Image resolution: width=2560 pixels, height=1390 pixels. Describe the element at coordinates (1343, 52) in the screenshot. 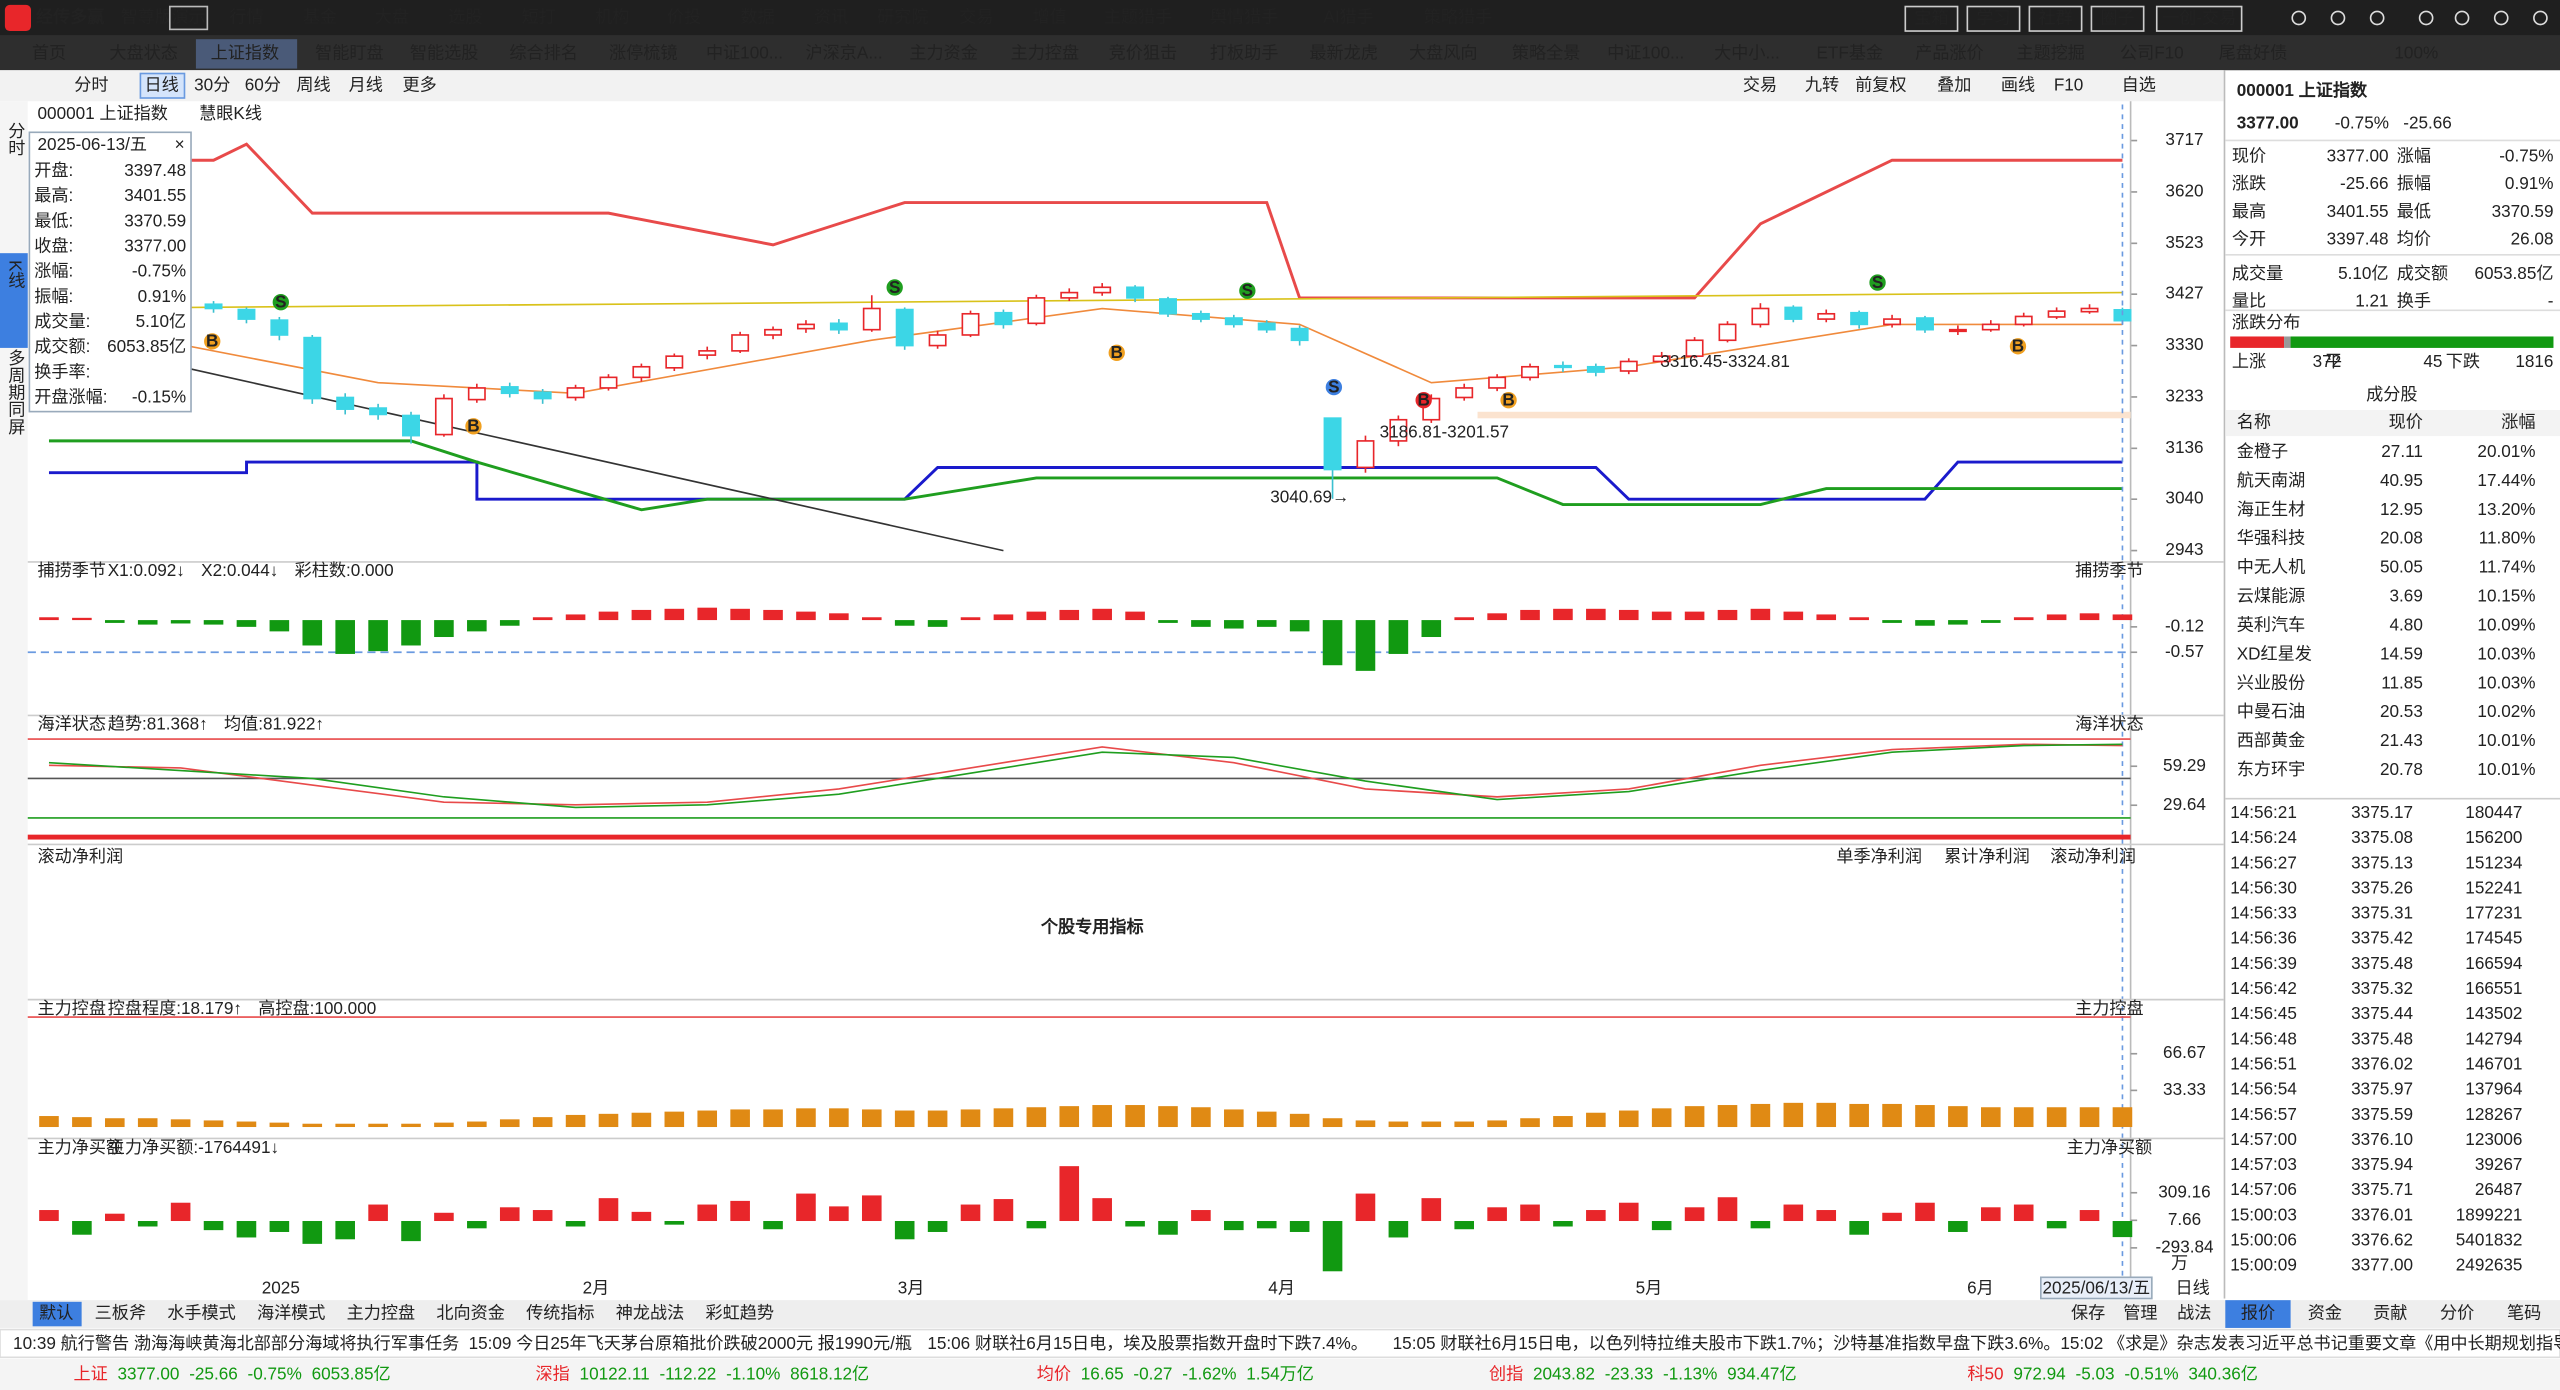

I see `tab: 最新龙虎` at that location.